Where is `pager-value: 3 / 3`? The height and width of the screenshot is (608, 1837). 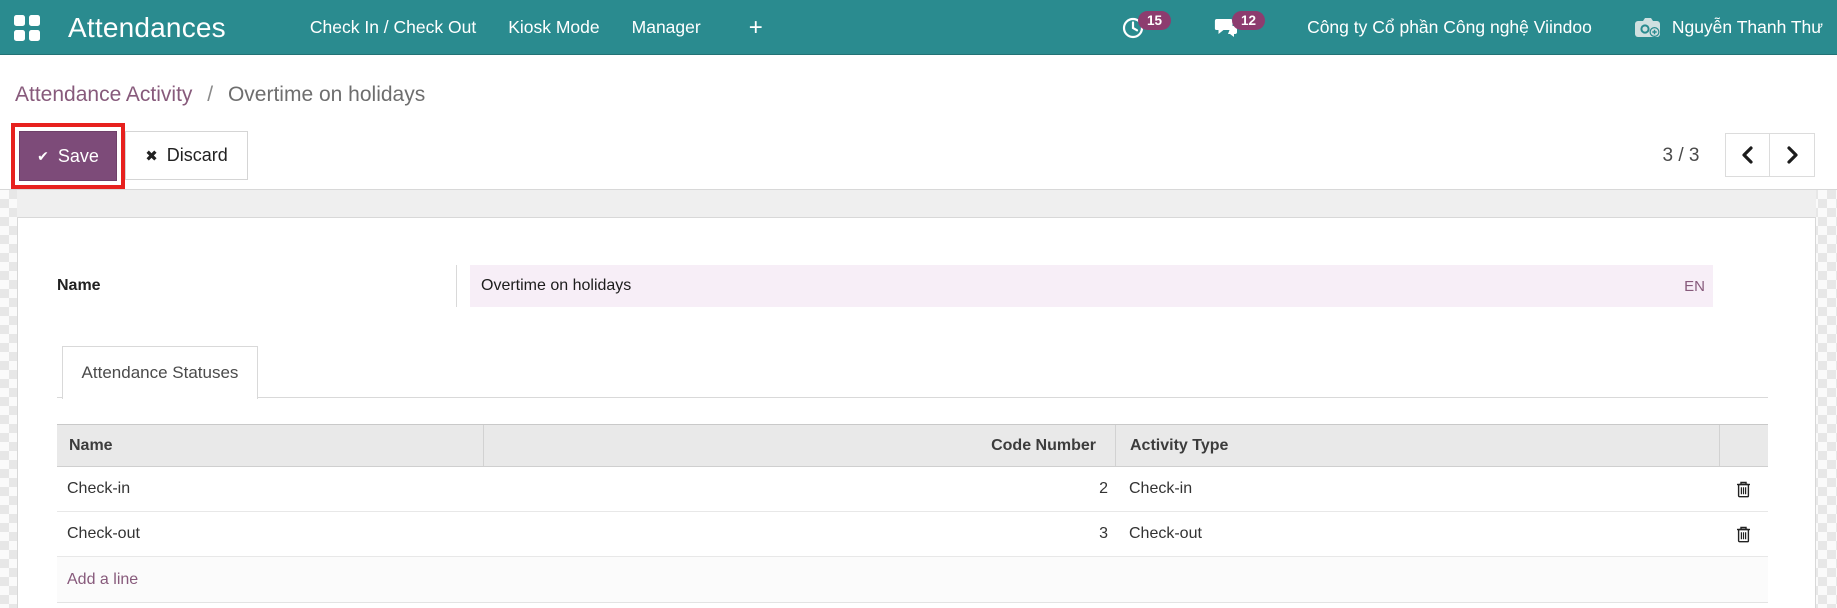
pager-value: 3 / 3 is located at coordinates (1681, 155).